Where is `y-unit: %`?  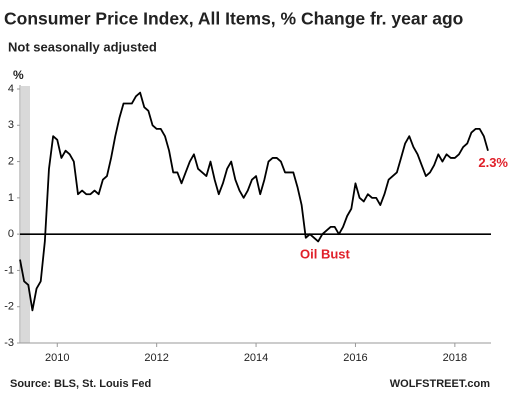
y-unit: % is located at coordinates (18, 75).